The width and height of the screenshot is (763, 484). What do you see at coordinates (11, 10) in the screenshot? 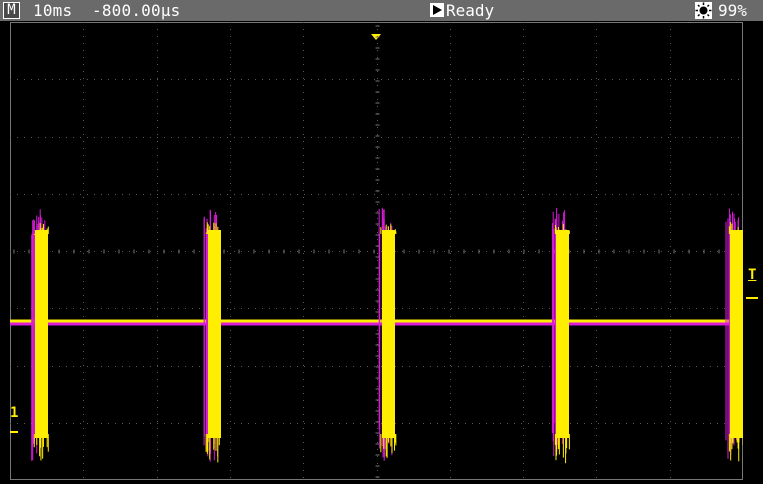
I see `mode-indicator: M` at bounding box center [11, 10].